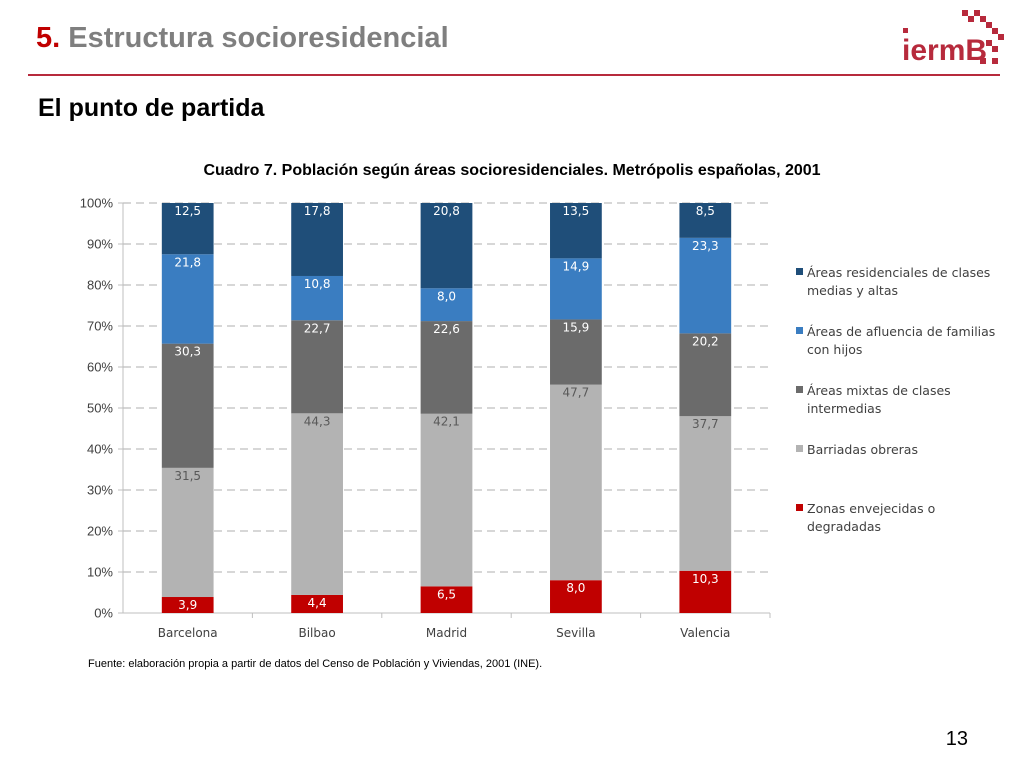  What do you see at coordinates (705, 246) in the screenshot?
I see `data-label: 23,3` at bounding box center [705, 246].